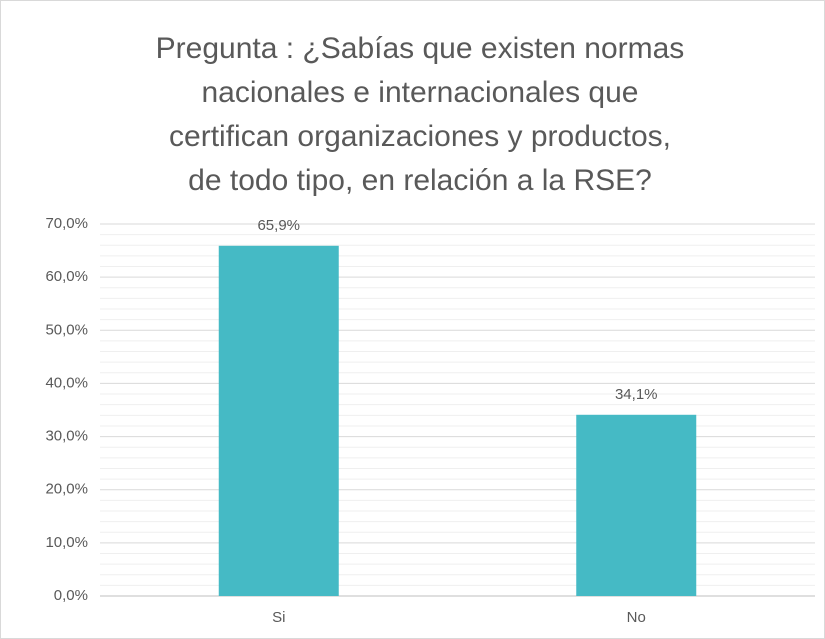 The width and height of the screenshot is (825, 639). Describe the element at coordinates (66, 329) in the screenshot. I see `y-tick-label: 50,0%` at that location.